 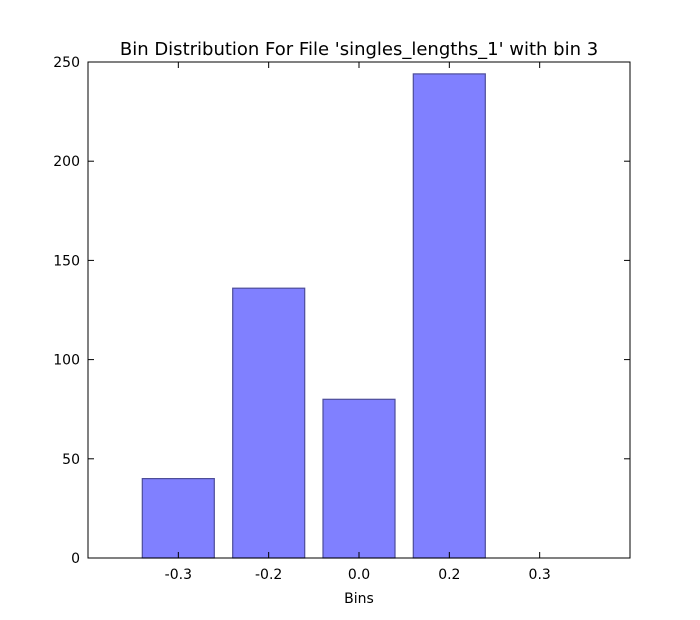 I want to click on y-tick-label: 0, so click(x=75, y=559).